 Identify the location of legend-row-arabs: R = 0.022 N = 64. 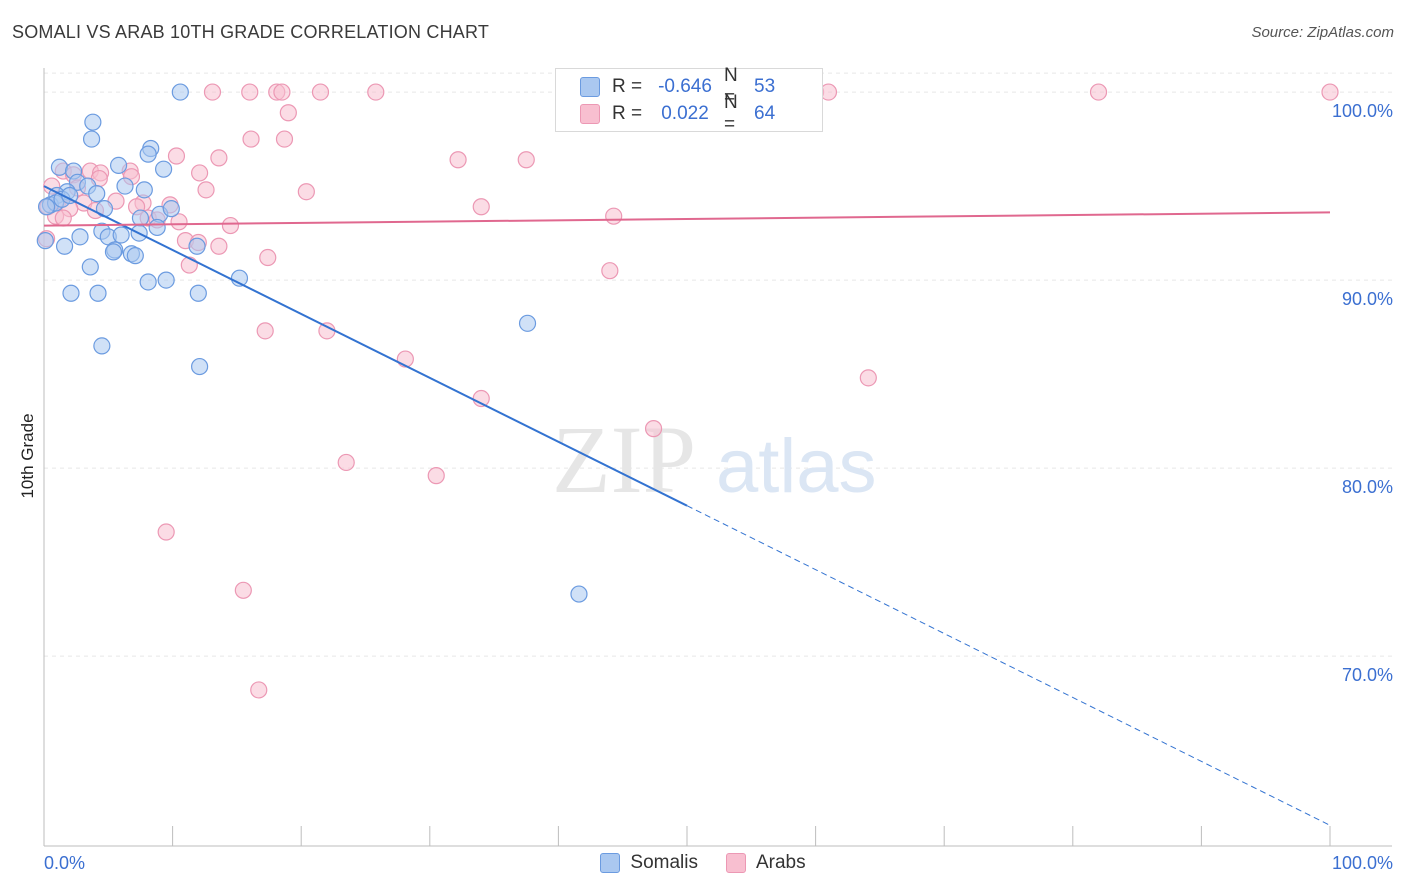
(678, 113).